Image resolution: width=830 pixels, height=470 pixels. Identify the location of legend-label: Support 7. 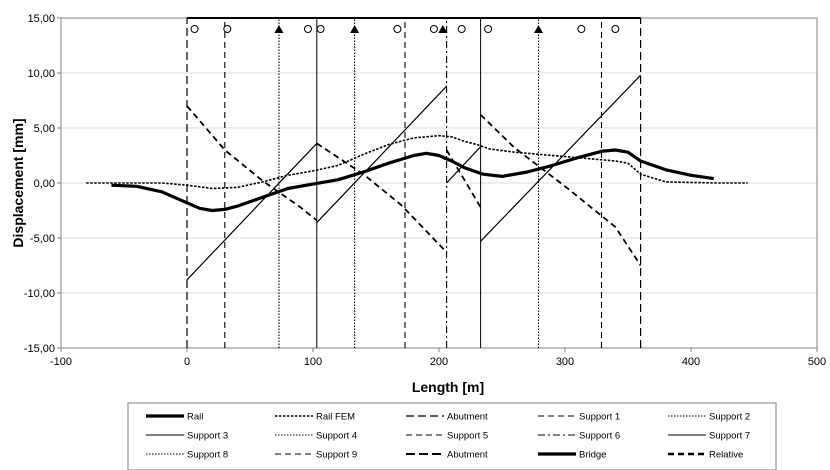
(729, 436).